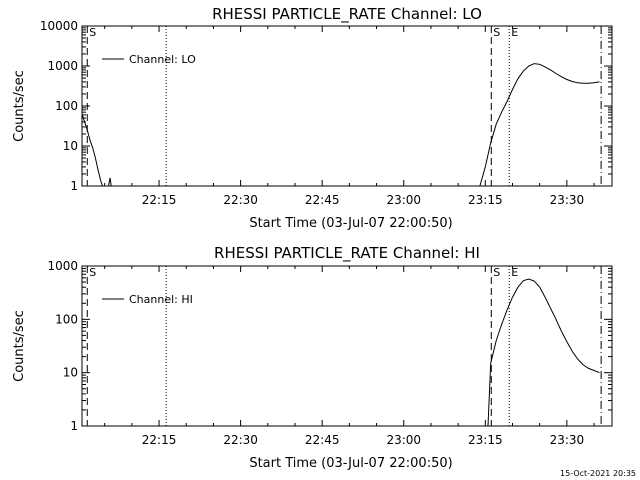 This screenshot has height=480, width=640. I want to click on y-tick-label: 10000, so click(59, 26).